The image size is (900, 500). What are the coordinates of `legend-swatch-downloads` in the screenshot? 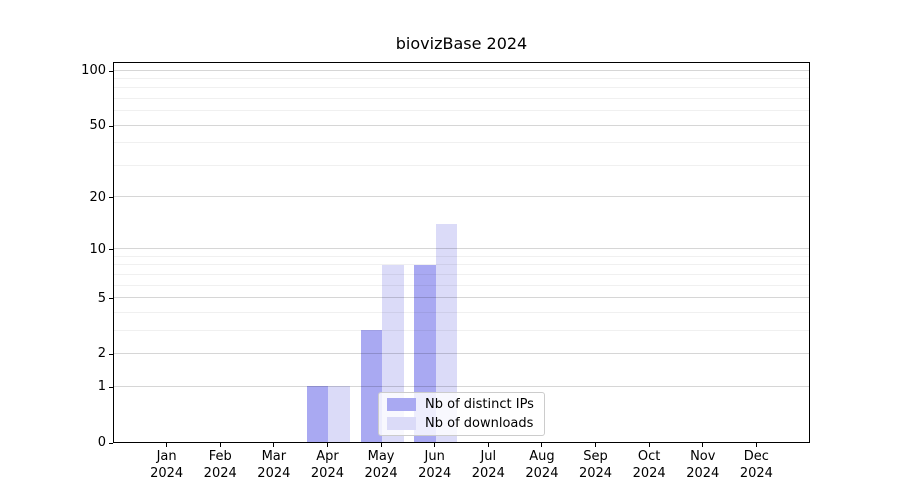 It's located at (401, 423).